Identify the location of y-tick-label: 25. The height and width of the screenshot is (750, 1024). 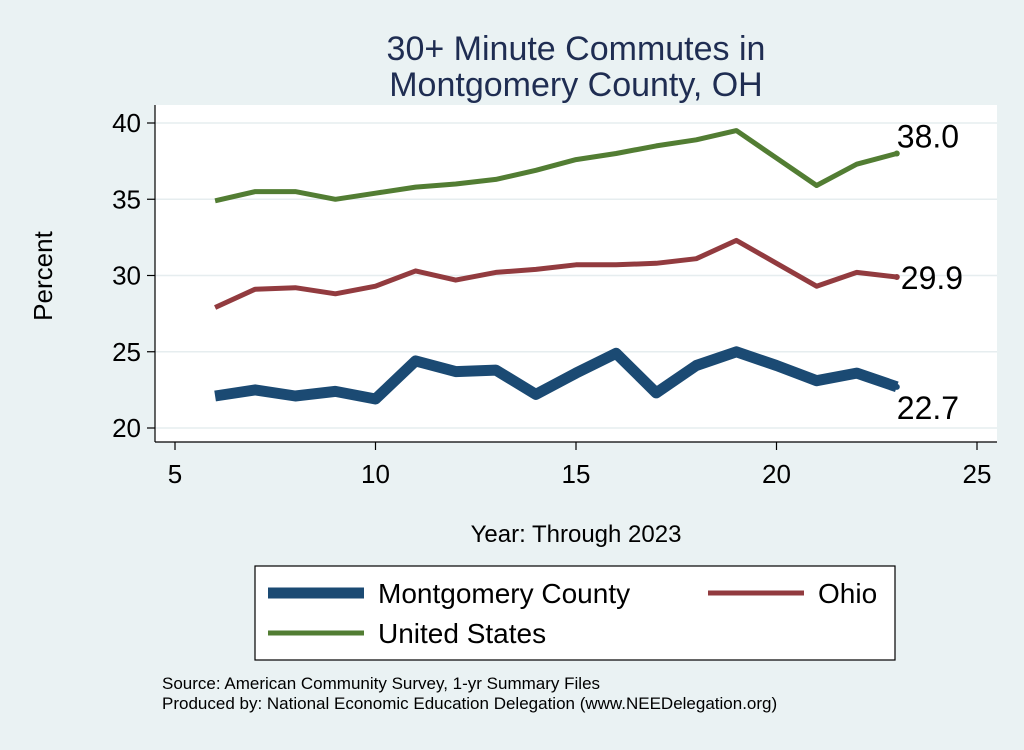
(126, 352).